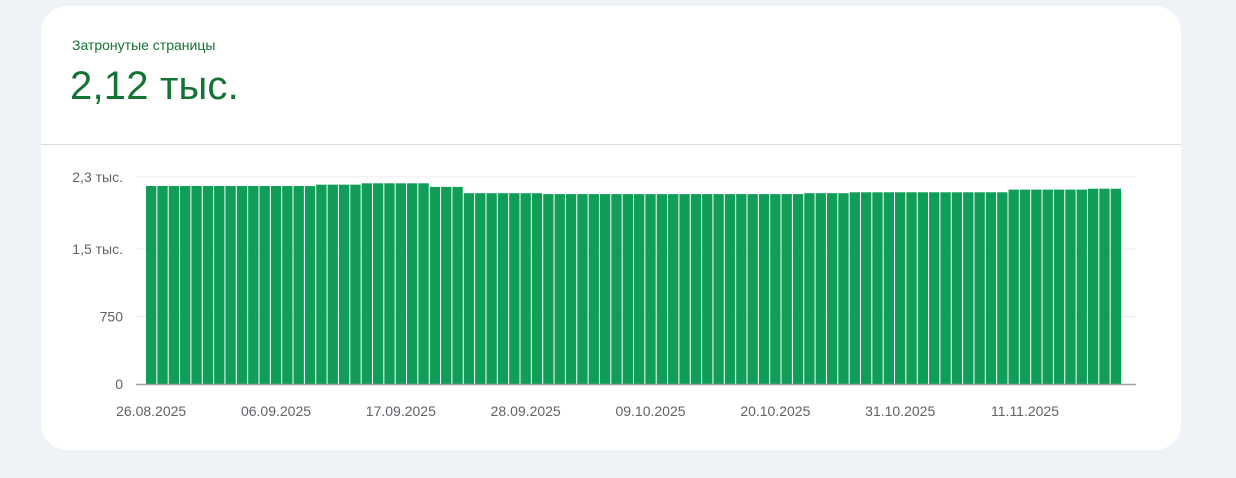  Describe the element at coordinates (276, 411) in the screenshot. I see `x-tick-label: 06.09.2025` at that location.